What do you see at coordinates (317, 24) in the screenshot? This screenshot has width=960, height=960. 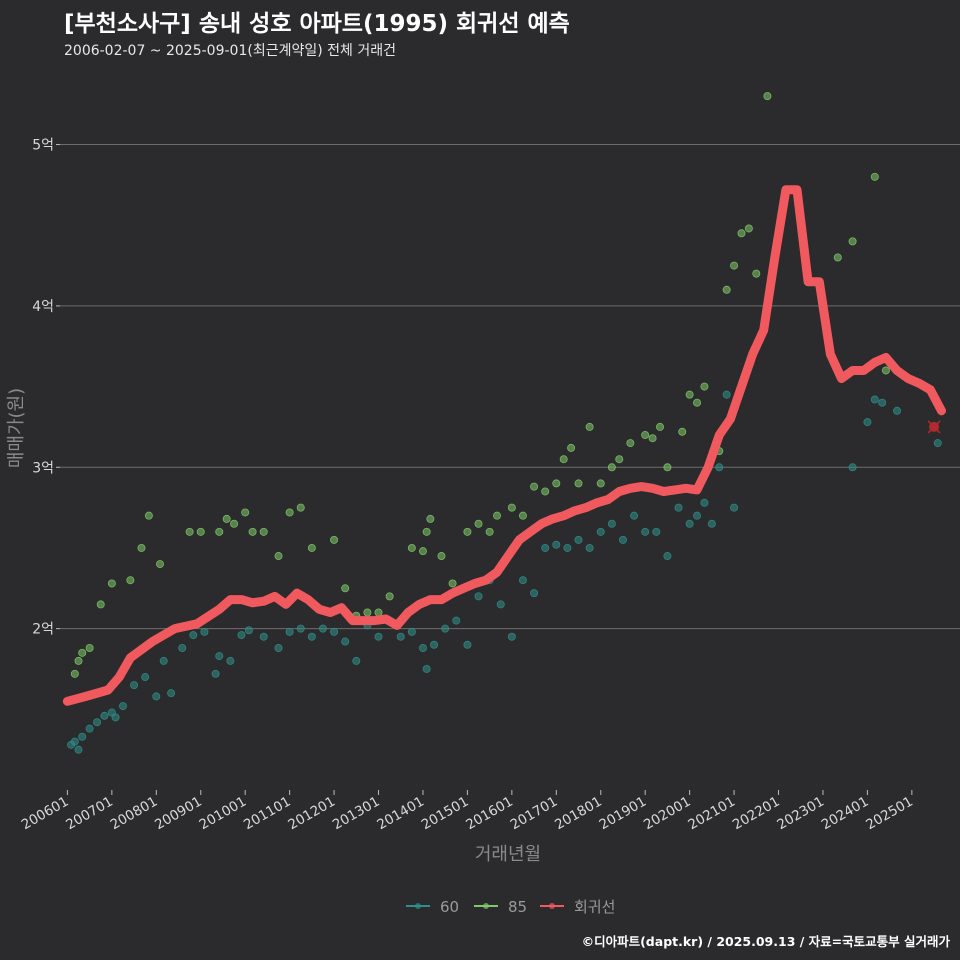 I see `chart-title: [부천소사구] 송내 성호 아파트(1995) 회귀선 예측` at bounding box center [317, 24].